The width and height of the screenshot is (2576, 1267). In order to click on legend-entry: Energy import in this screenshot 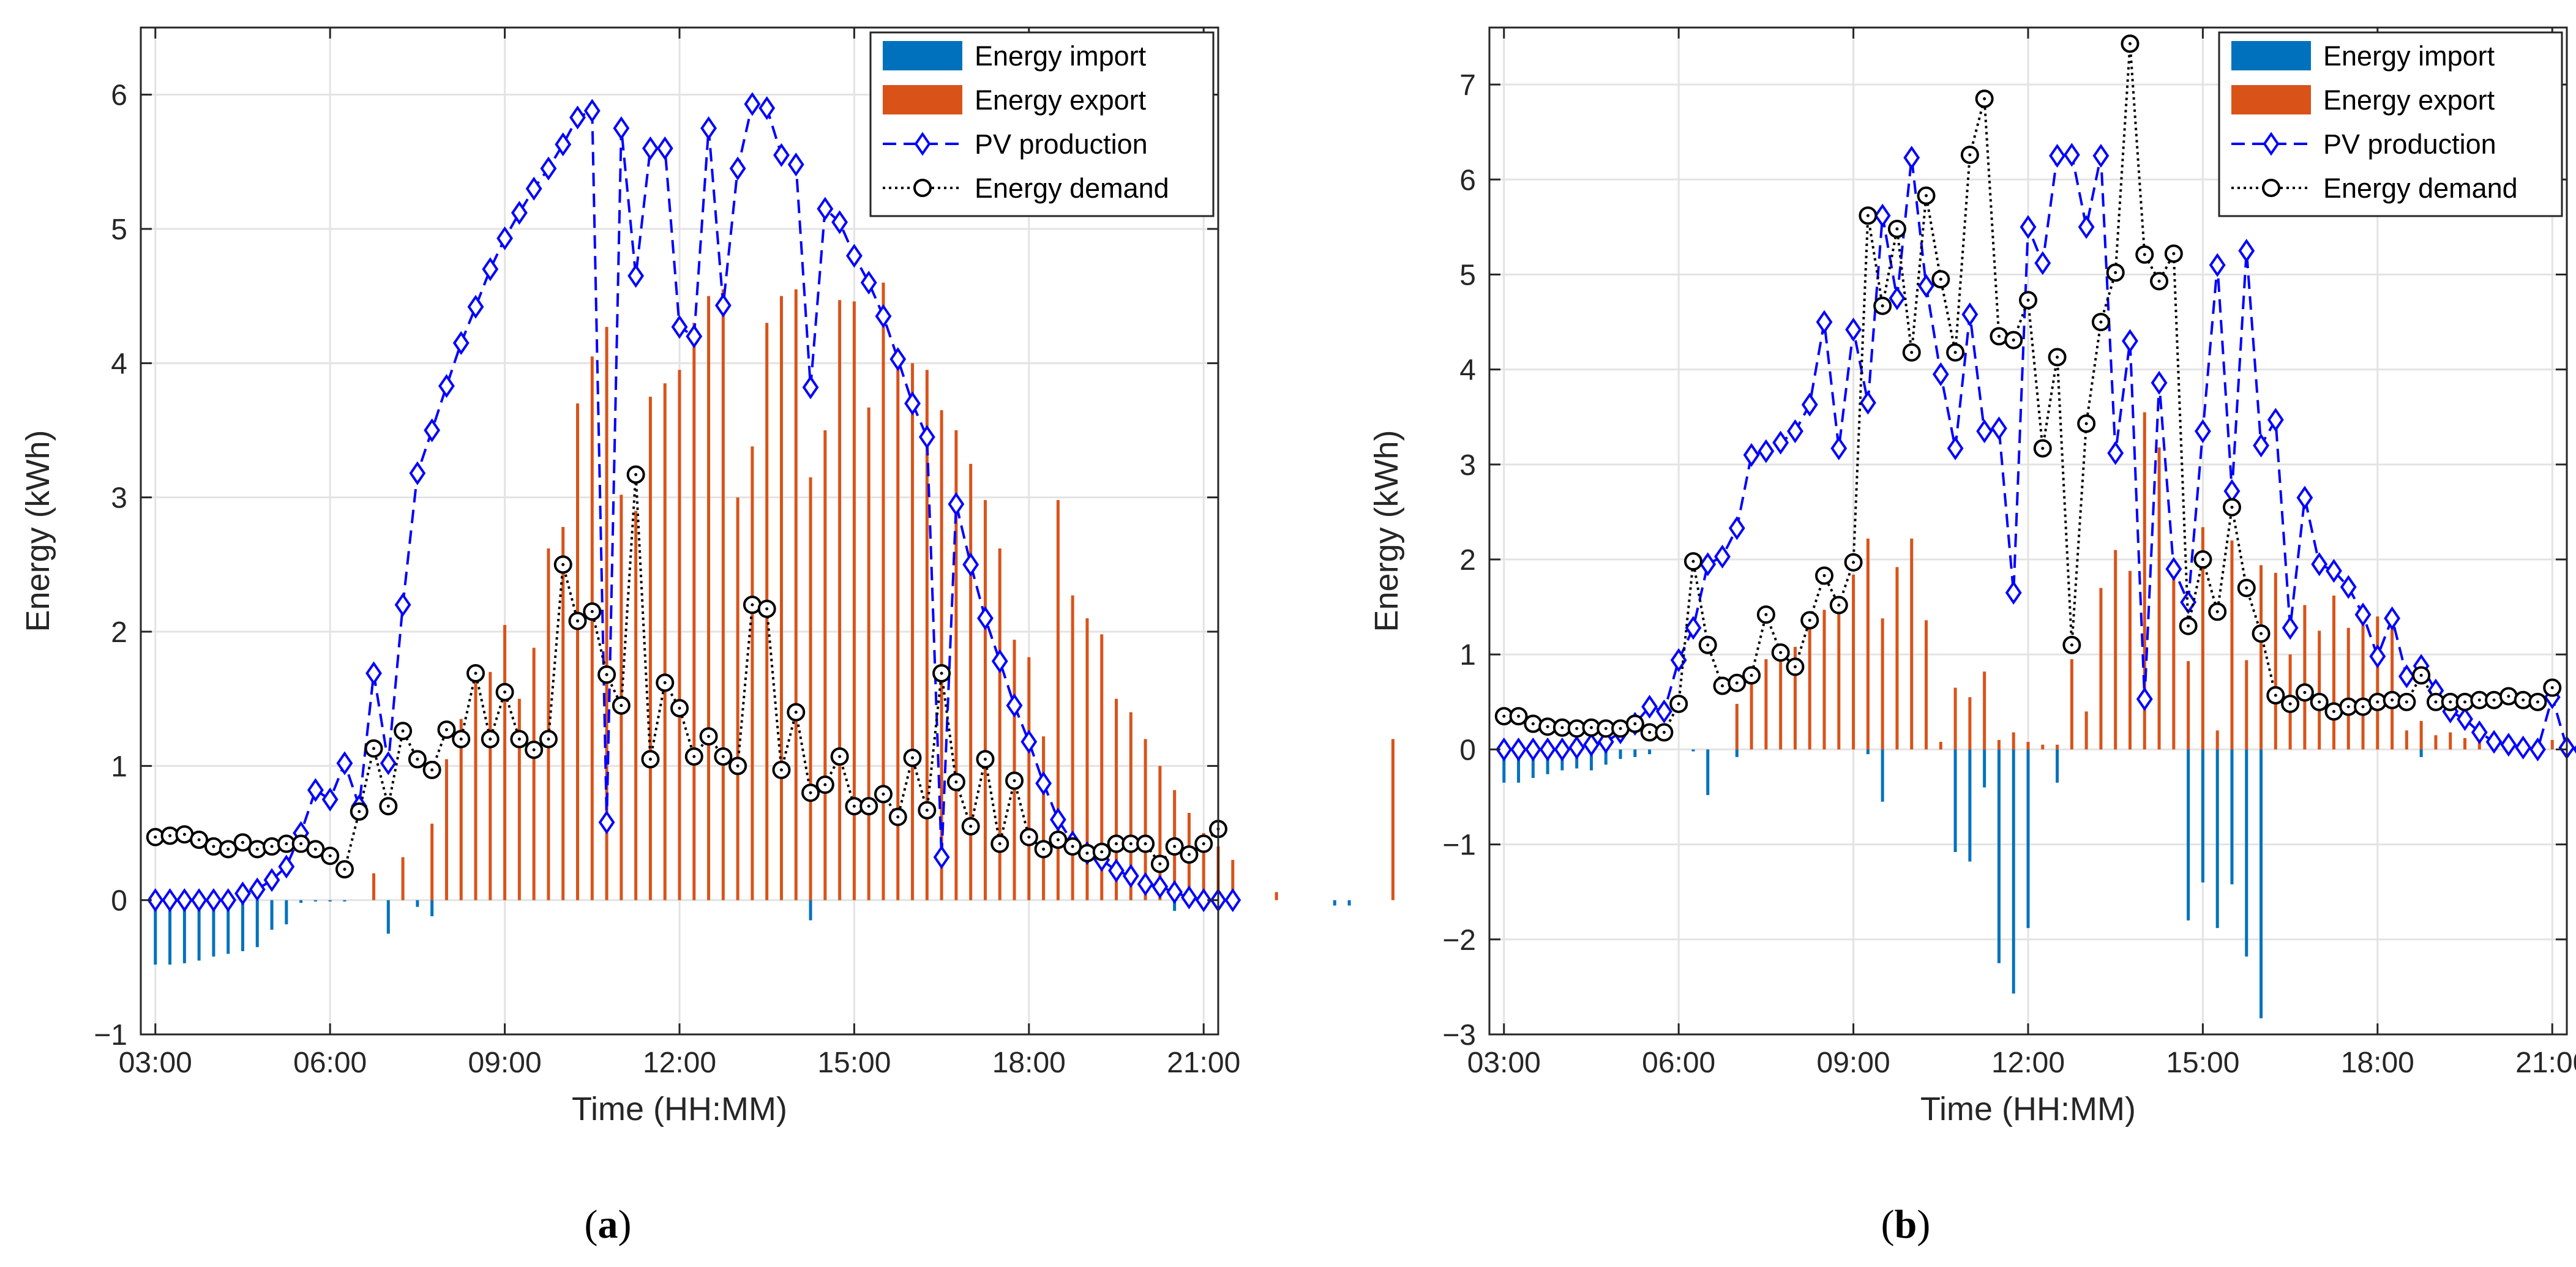, I will do `click(2409, 56)`.